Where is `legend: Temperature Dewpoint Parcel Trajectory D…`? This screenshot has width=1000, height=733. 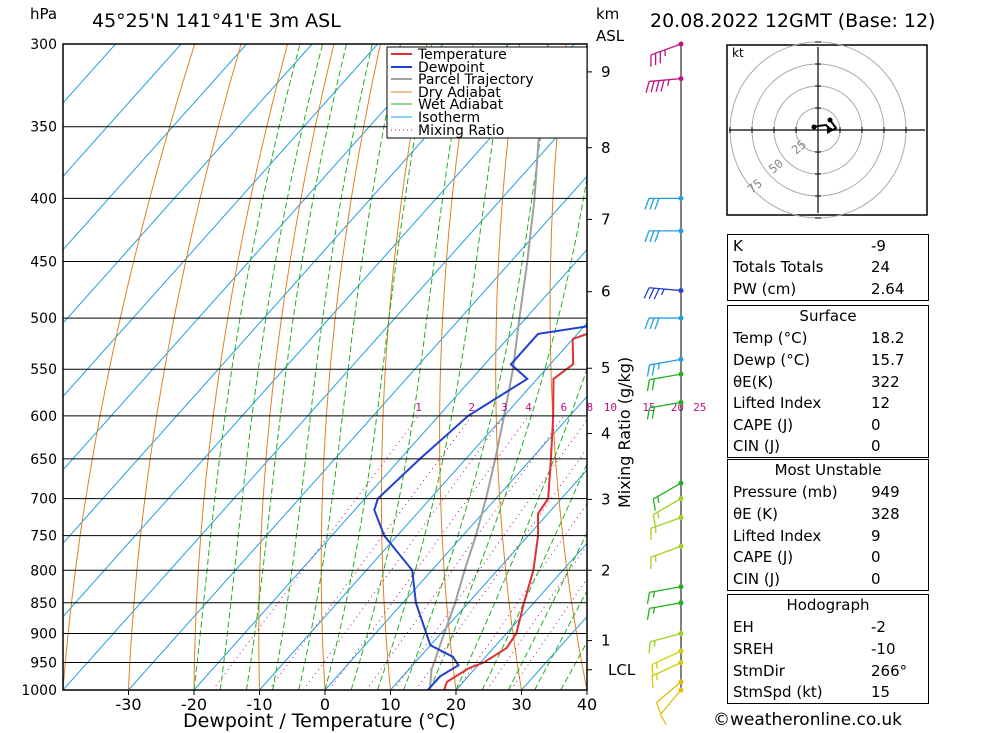 legend: Temperature Dewpoint Parcel Trajectory D… is located at coordinates (487, 92).